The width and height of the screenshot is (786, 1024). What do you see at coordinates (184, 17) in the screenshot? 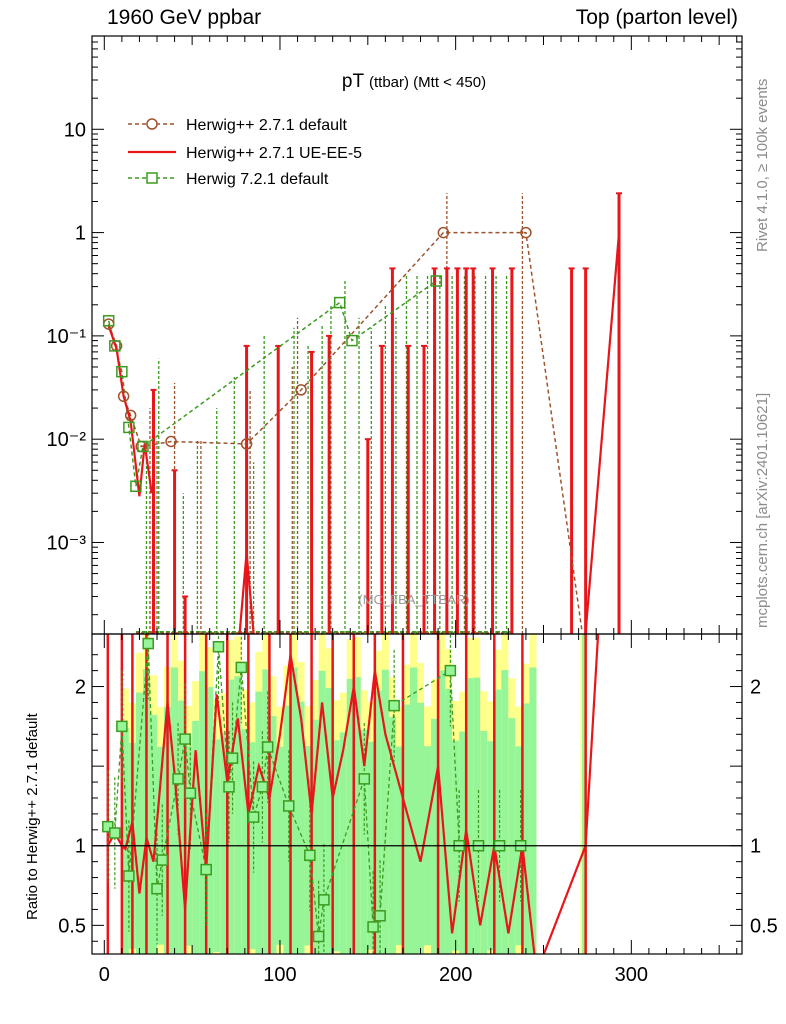
I see `header-left-label: 1960 GeV ppbar` at bounding box center [184, 17].